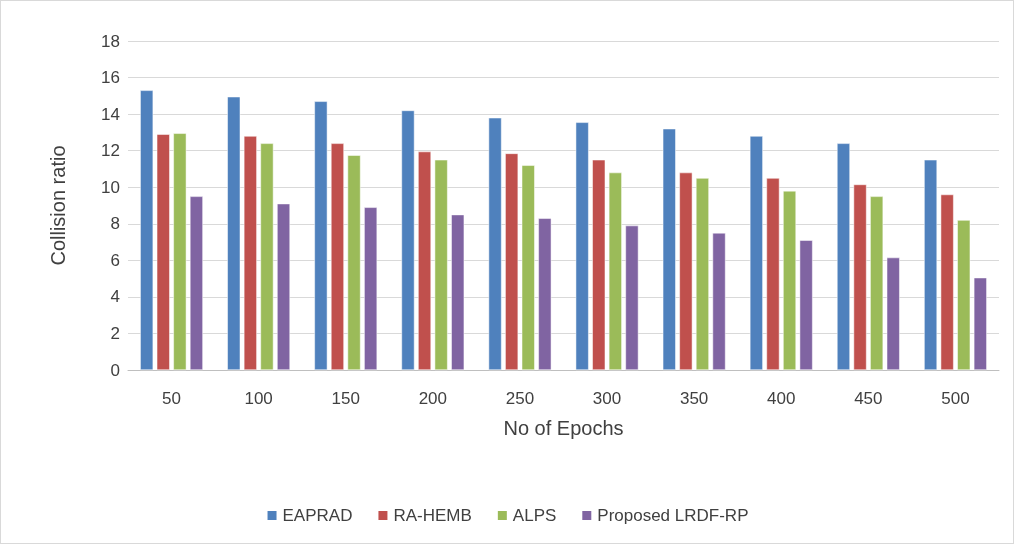 This screenshot has height=544, width=1014. I want to click on y-tick-label: 6, so click(115, 260).